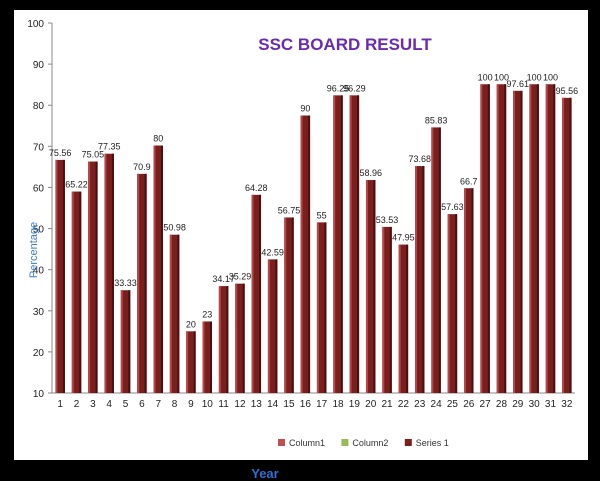 The image size is (600, 481). What do you see at coordinates (256, 188) in the screenshot?
I see `data-label: 64.28` at bounding box center [256, 188].